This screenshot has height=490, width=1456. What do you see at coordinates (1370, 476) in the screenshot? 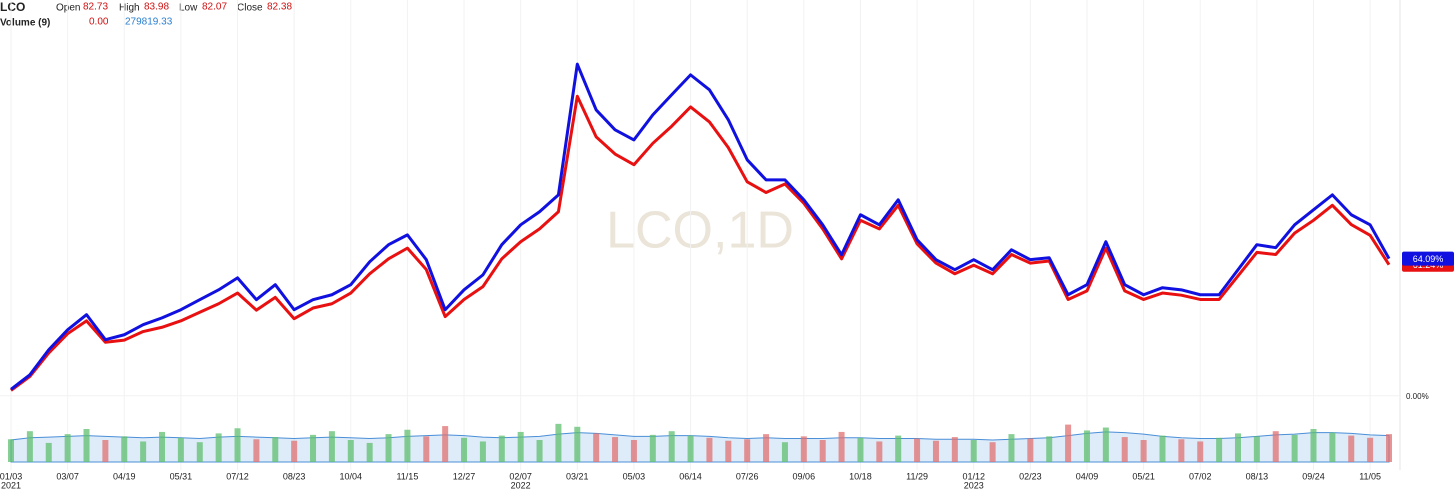
I see `x-tick-label: 11/05` at bounding box center [1370, 476].